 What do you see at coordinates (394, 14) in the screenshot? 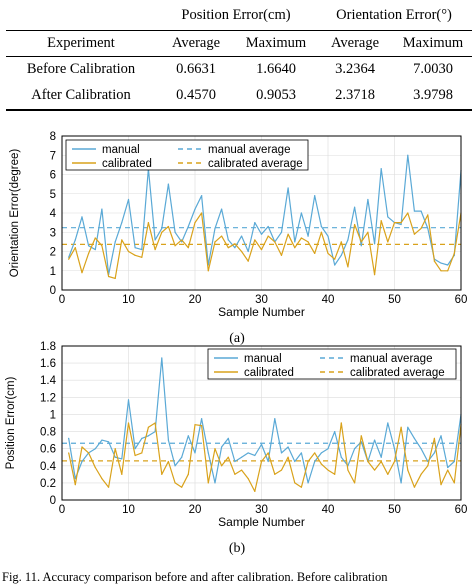
I see `group-header-orientation: Orientation Error(°)` at bounding box center [394, 14].